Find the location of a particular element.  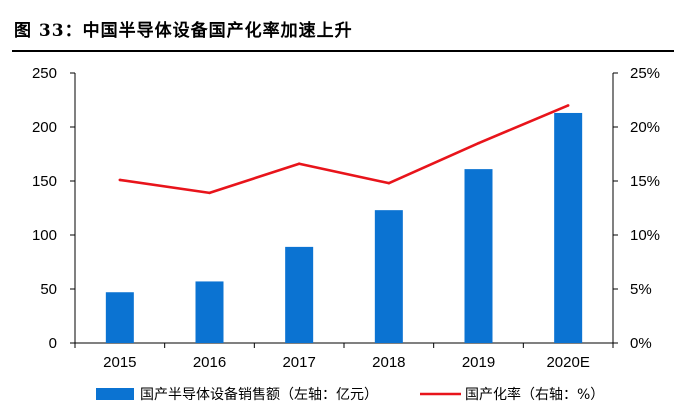

line-path is located at coordinates (344, 149).